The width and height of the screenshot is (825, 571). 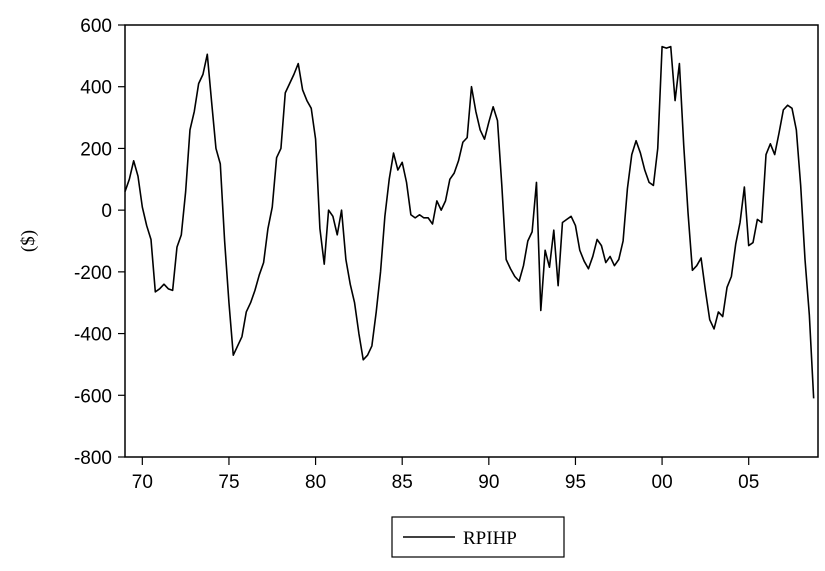 What do you see at coordinates (96, 88) in the screenshot?
I see `y-tick-label: 400` at bounding box center [96, 88].